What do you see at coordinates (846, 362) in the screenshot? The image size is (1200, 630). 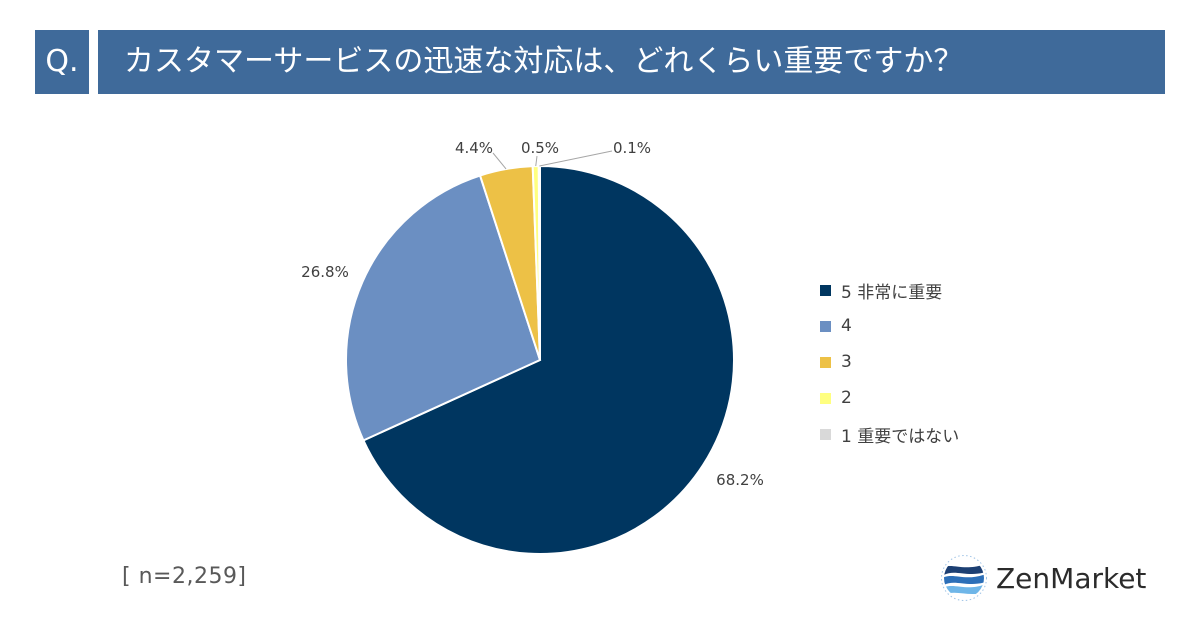 I see `legend-label: 3` at bounding box center [846, 362].